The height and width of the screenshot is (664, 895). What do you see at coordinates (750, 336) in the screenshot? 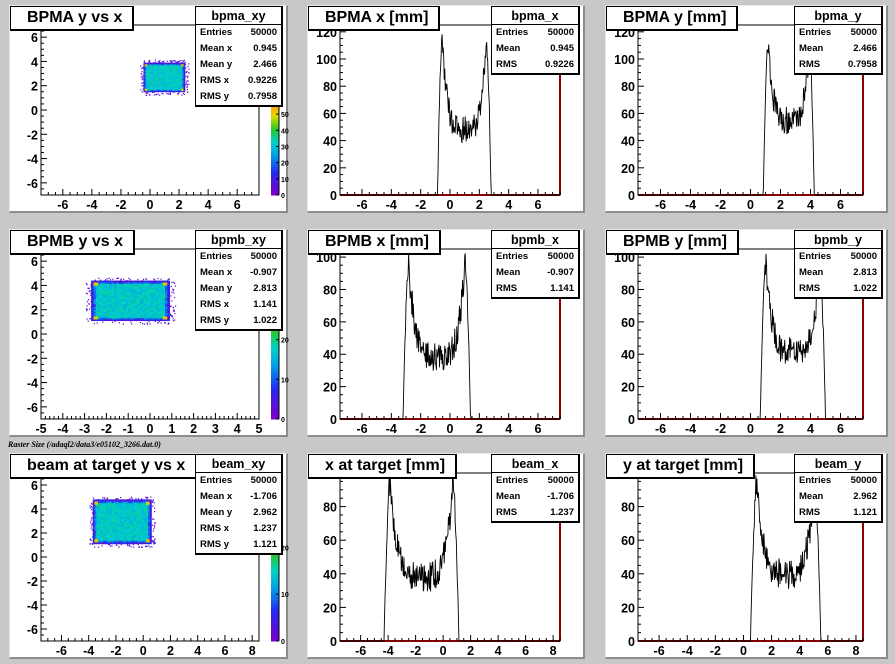
I see `histogram-line` at bounding box center [750, 336].